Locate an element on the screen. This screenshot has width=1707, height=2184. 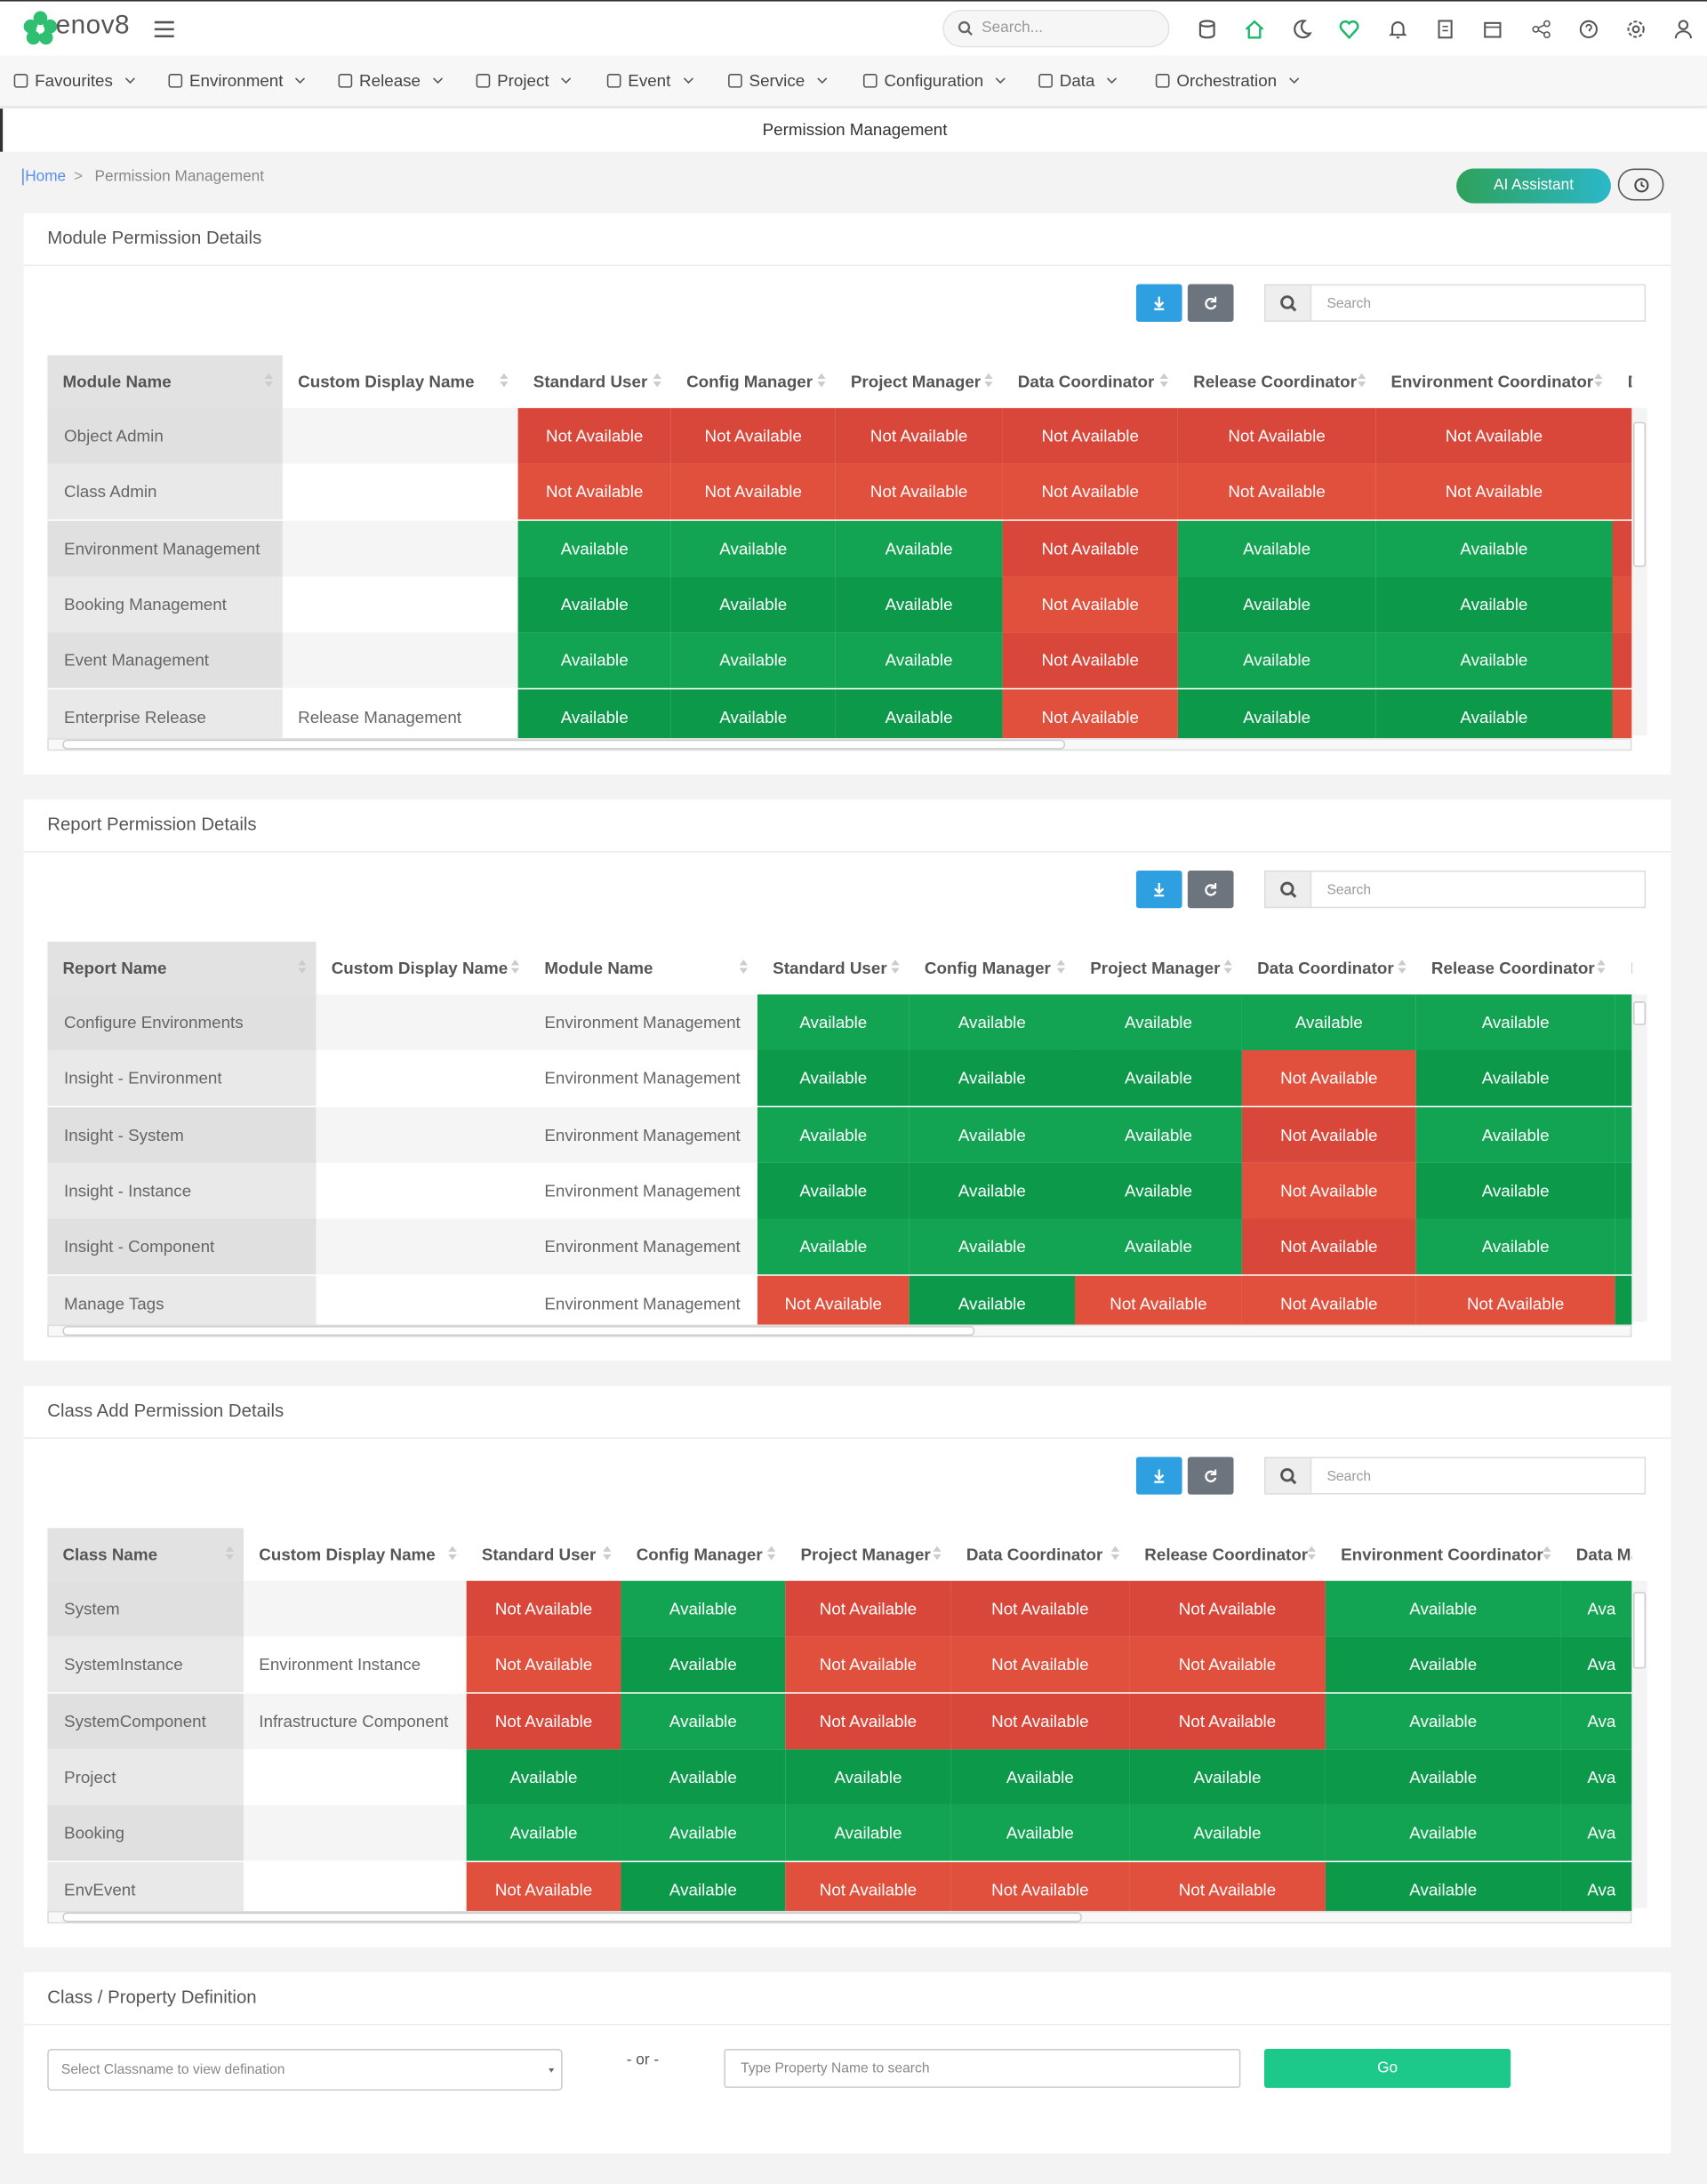
refresh-icon is located at coordinates (1211, 1475).